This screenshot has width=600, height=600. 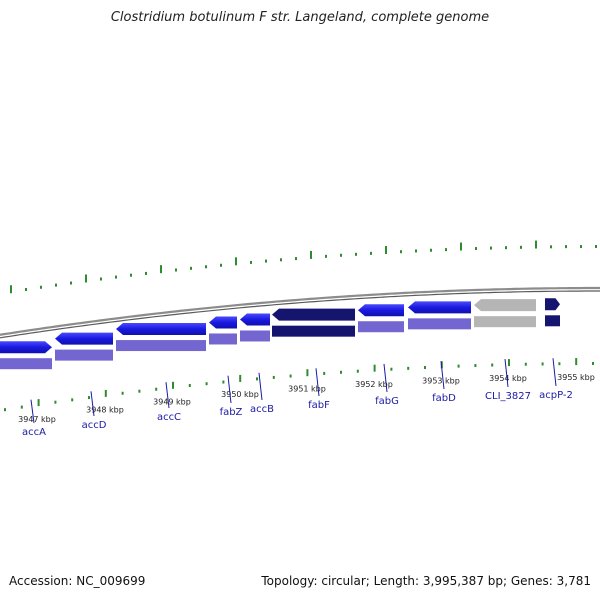 What do you see at coordinates (34, 432) in the screenshot?
I see `gene-label-acca: accA` at bounding box center [34, 432].